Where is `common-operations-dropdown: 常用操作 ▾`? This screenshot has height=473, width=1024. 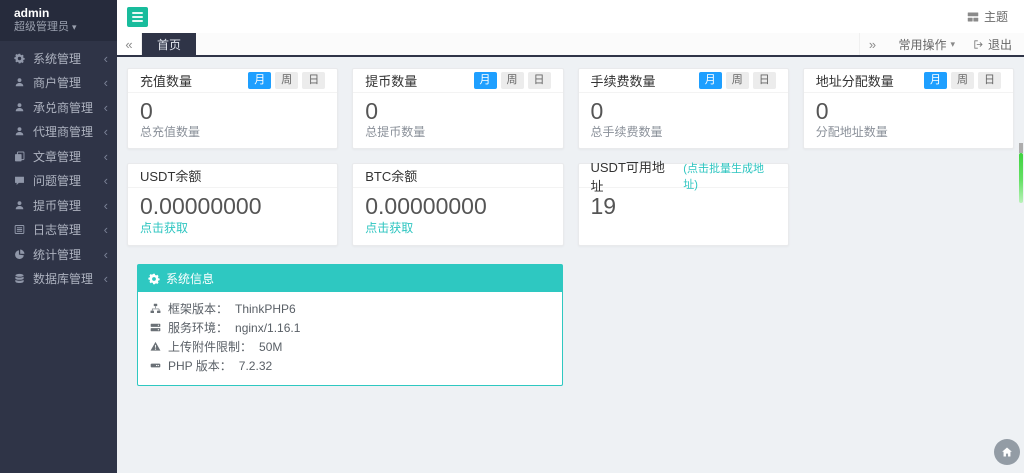 common-operations-dropdown: 常用操作 ▾ is located at coordinates (926, 44).